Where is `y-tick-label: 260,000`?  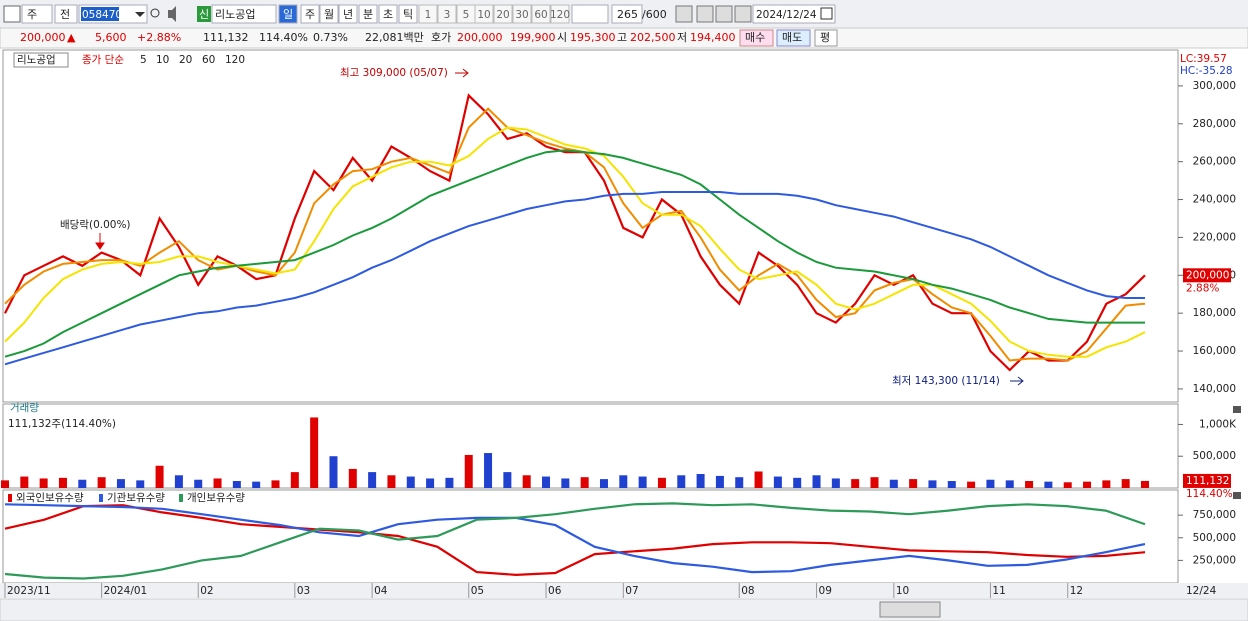
y-tick-label: 260,000 is located at coordinates (1214, 162).